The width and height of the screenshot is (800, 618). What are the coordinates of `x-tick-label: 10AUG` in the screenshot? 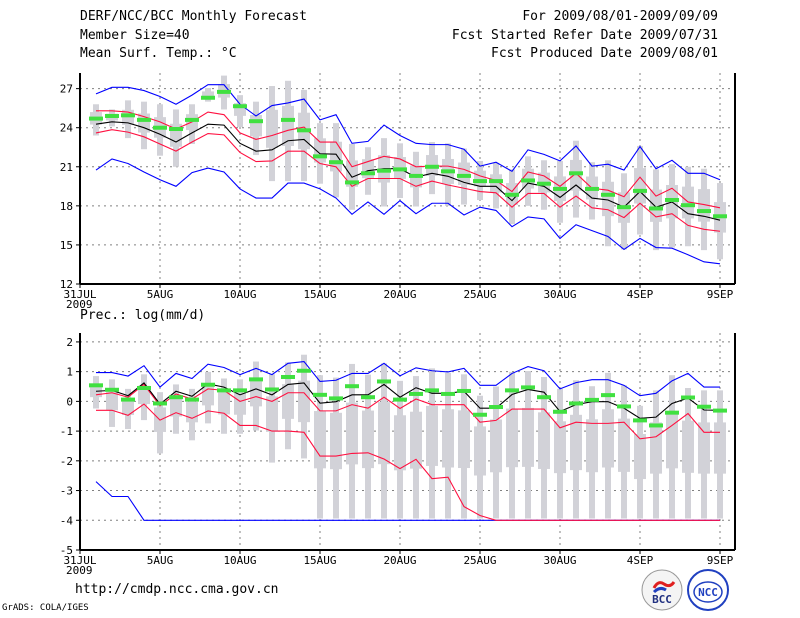 It's located at (239, 294).